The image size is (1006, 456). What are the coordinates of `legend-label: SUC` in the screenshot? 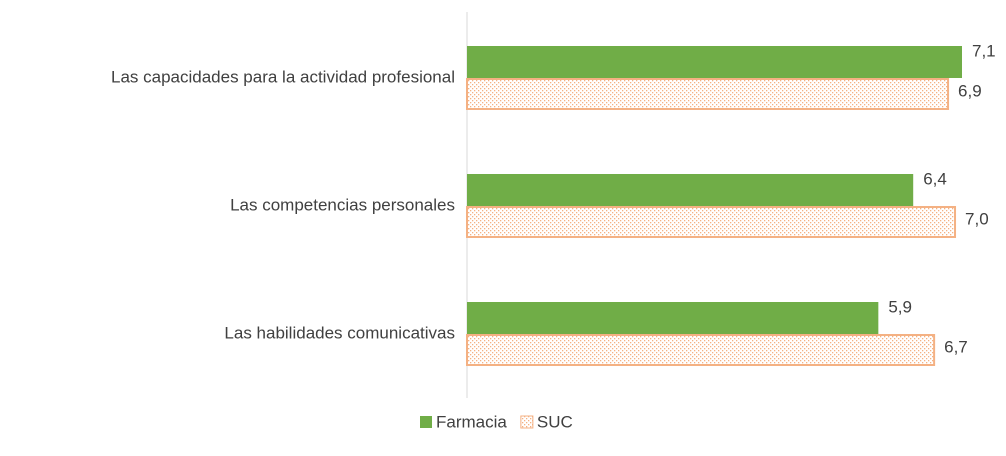 It's located at (555, 421).